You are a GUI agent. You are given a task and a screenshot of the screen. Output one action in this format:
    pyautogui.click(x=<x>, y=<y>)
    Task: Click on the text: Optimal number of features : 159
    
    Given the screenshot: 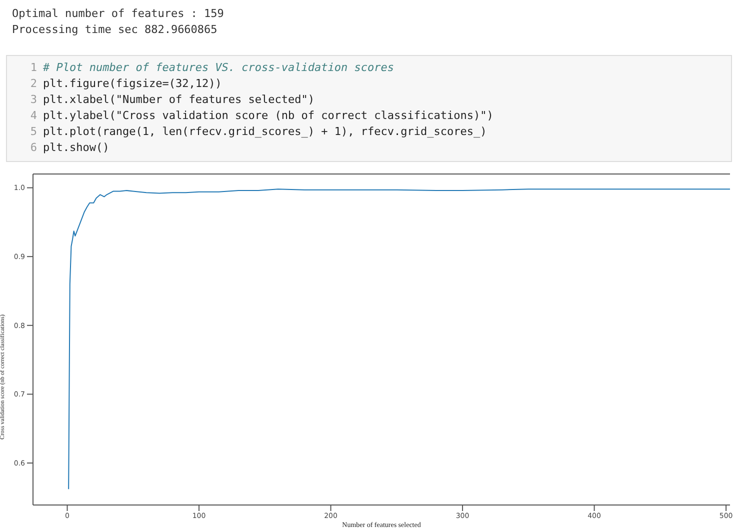 What is the action you would take?
    pyautogui.click(x=118, y=14)
    